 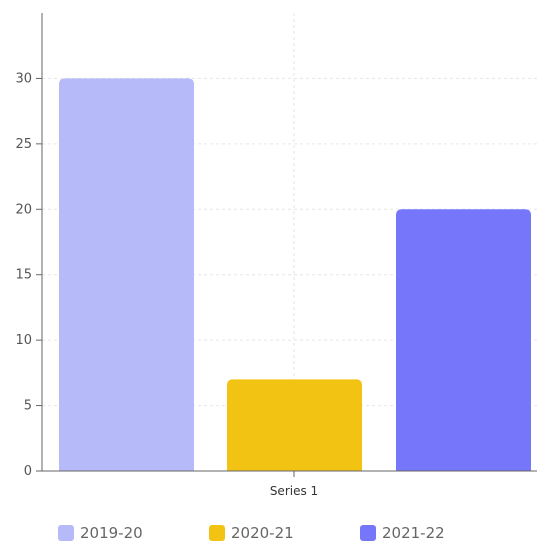 What do you see at coordinates (28, 471) in the screenshot?
I see `y-tick-label: 0` at bounding box center [28, 471].